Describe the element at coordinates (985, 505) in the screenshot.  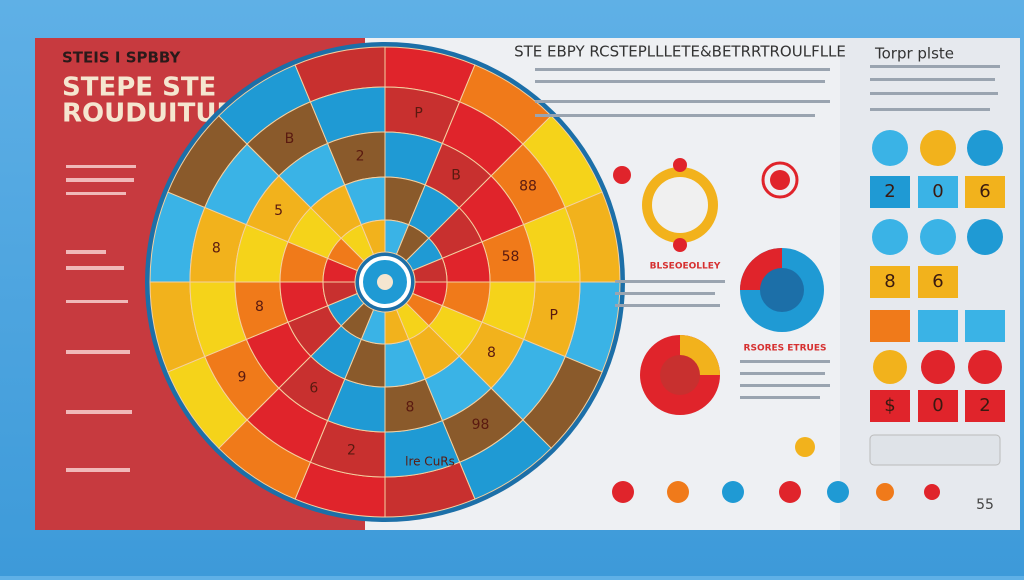
I see `badge: 55` at that location.